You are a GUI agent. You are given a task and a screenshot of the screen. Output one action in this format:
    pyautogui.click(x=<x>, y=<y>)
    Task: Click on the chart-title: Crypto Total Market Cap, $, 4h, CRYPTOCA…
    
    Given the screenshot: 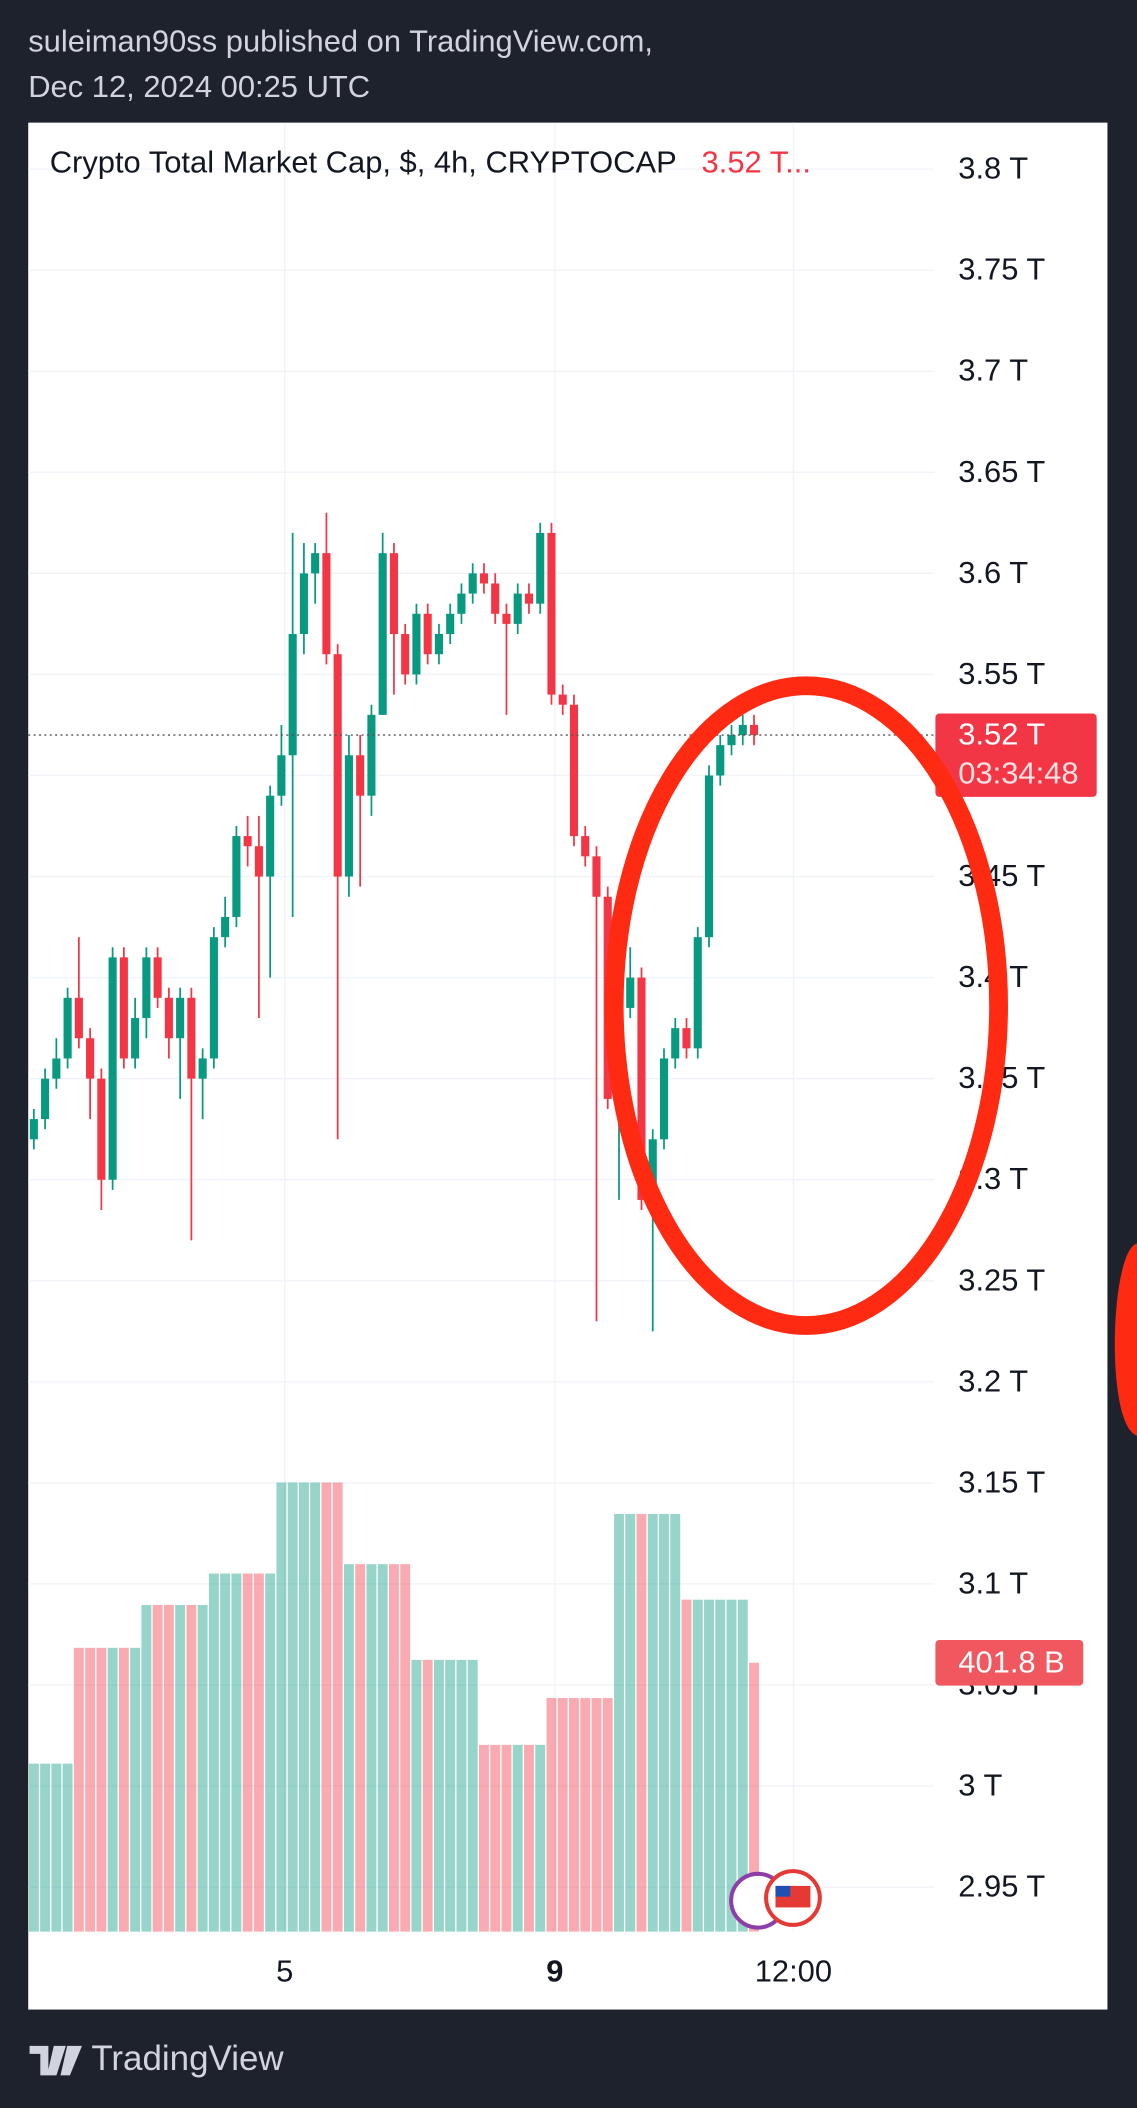 What is the action you would take?
    pyautogui.click(x=363, y=161)
    